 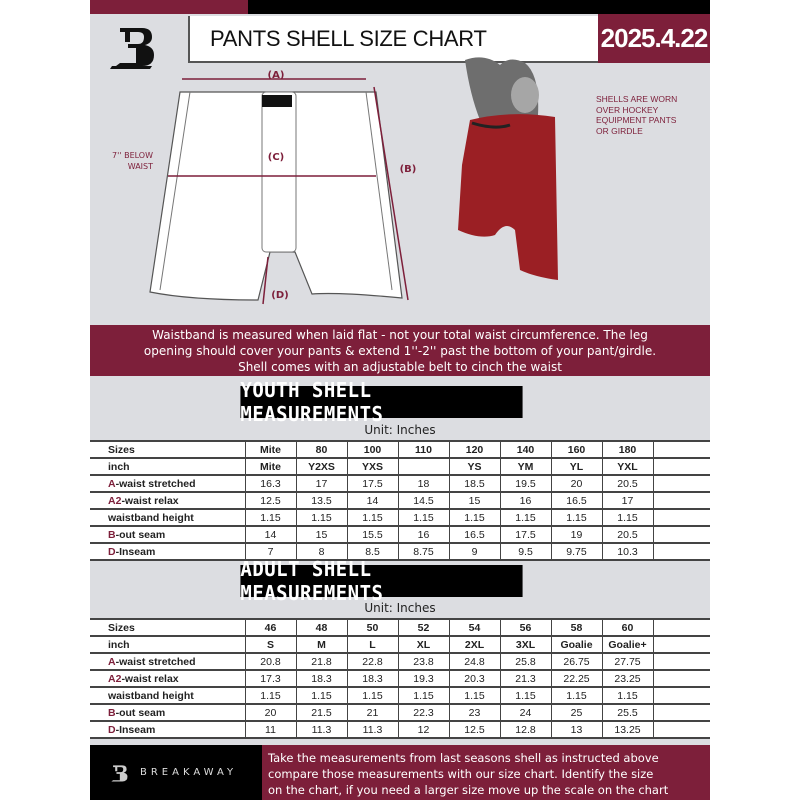 I want to click on top-bar, so click(x=479, y=7).